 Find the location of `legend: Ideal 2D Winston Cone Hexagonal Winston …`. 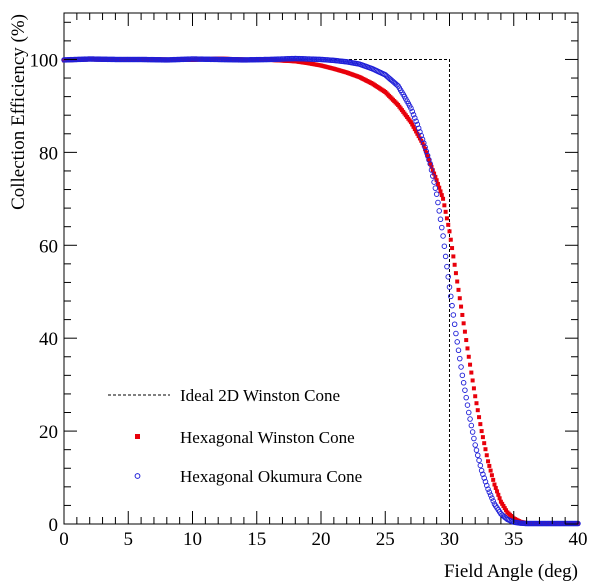

legend: Ideal 2D Winston Cone Hexagonal Winston … is located at coordinates (235, 436).